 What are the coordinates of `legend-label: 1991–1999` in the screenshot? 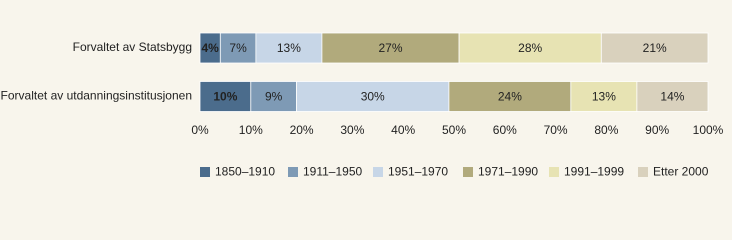 It's located at (594, 172).